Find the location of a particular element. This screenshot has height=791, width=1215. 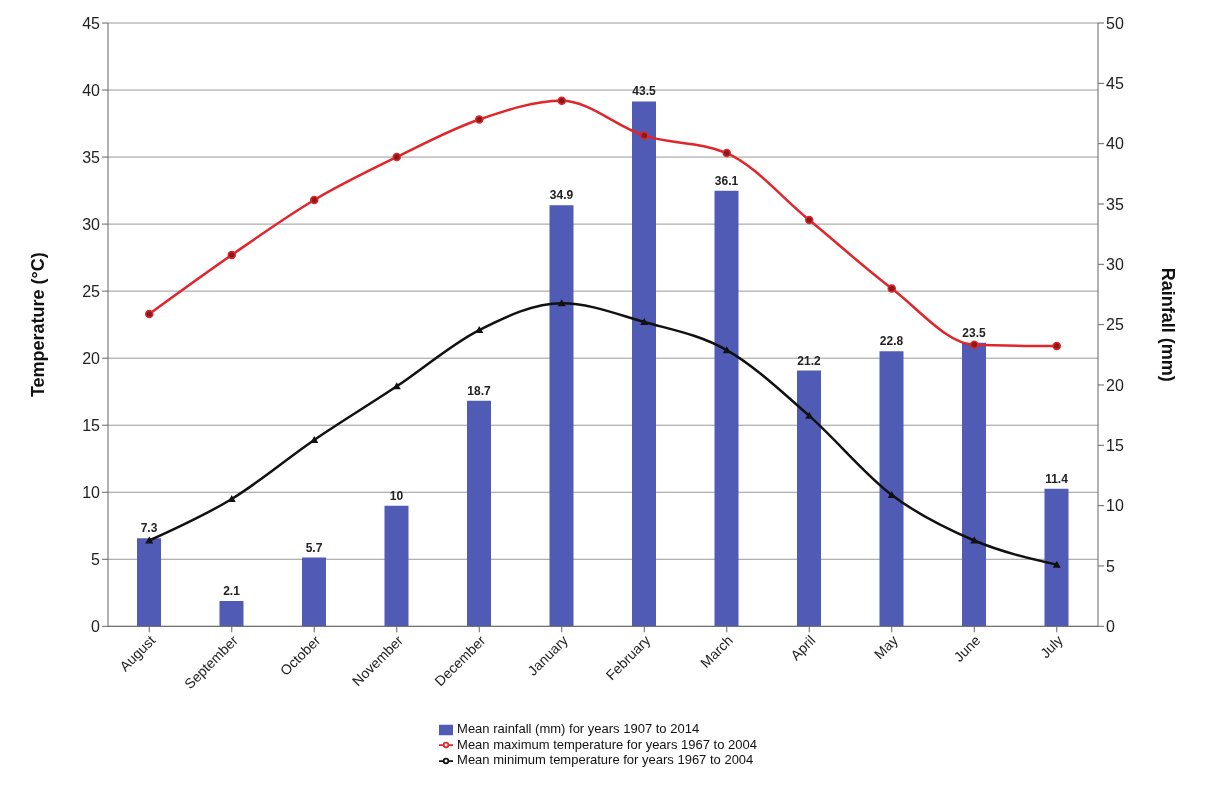

y2-tick-label: 45 is located at coordinates (1115, 84).